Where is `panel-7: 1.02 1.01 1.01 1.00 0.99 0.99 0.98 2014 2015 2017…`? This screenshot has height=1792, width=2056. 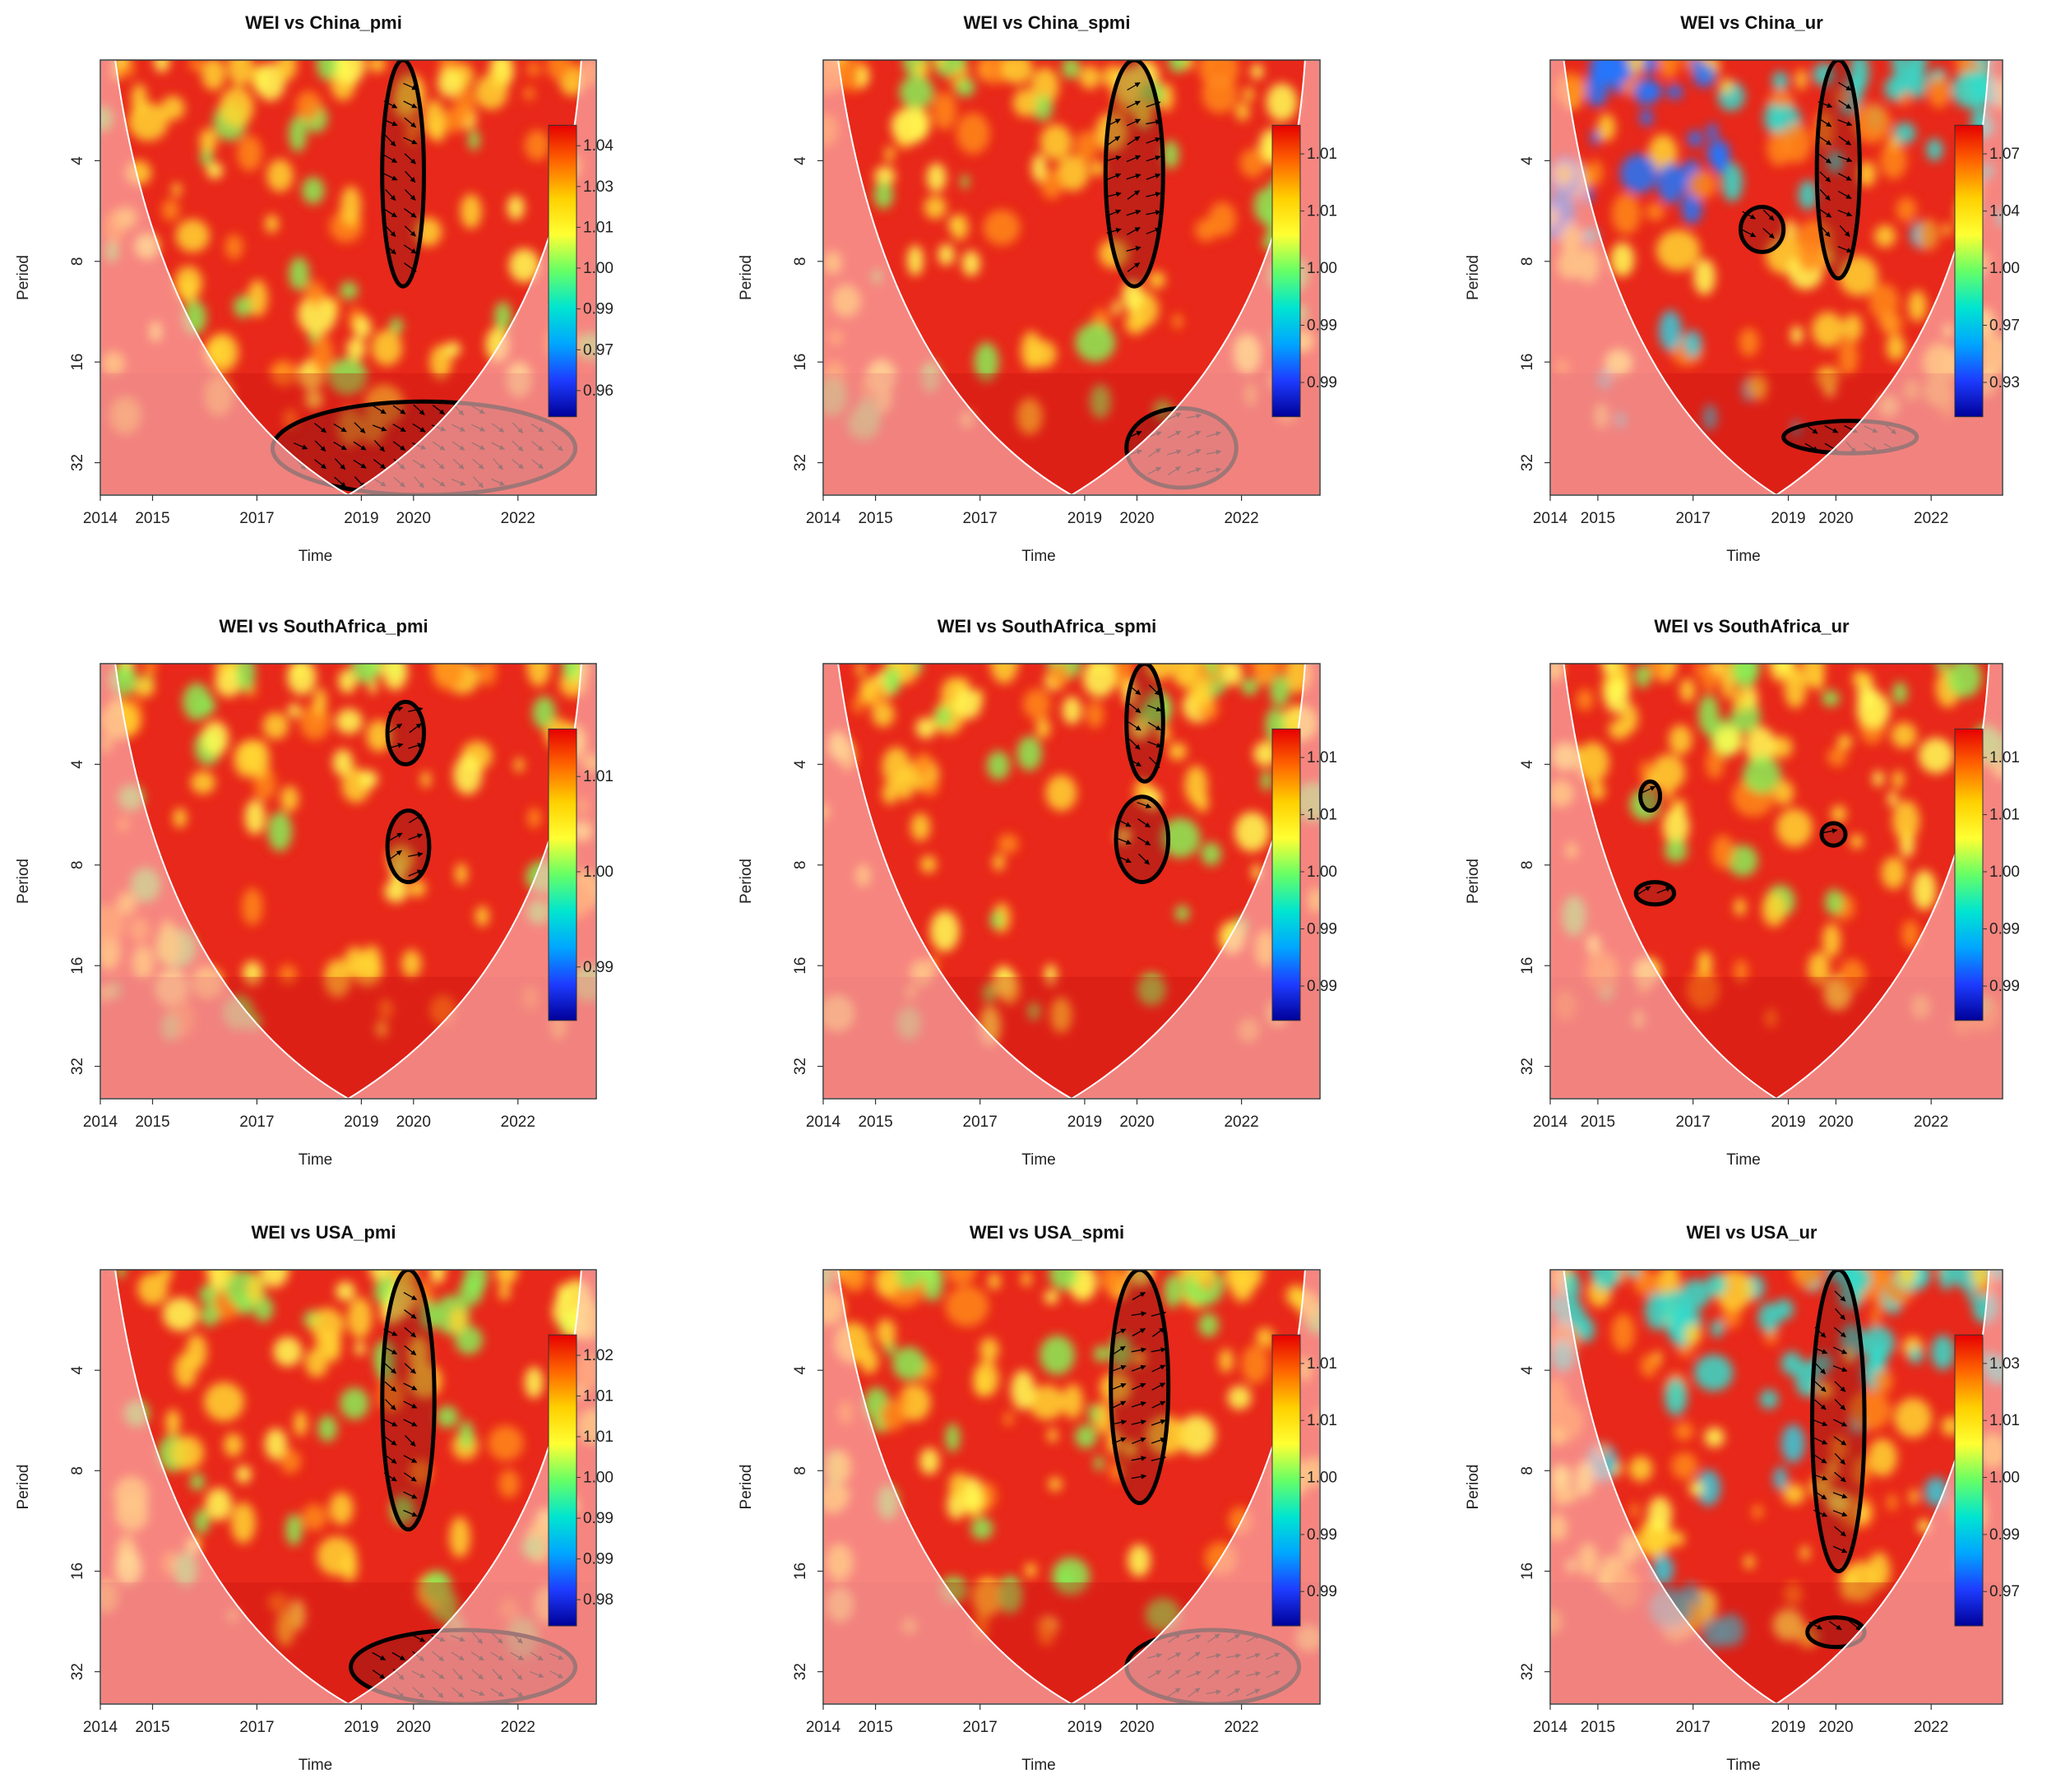
panel-7: 1.02 1.01 1.01 1.00 0.99 0.99 0.98 2014 2015 2017… is located at coordinates (314, 1498).